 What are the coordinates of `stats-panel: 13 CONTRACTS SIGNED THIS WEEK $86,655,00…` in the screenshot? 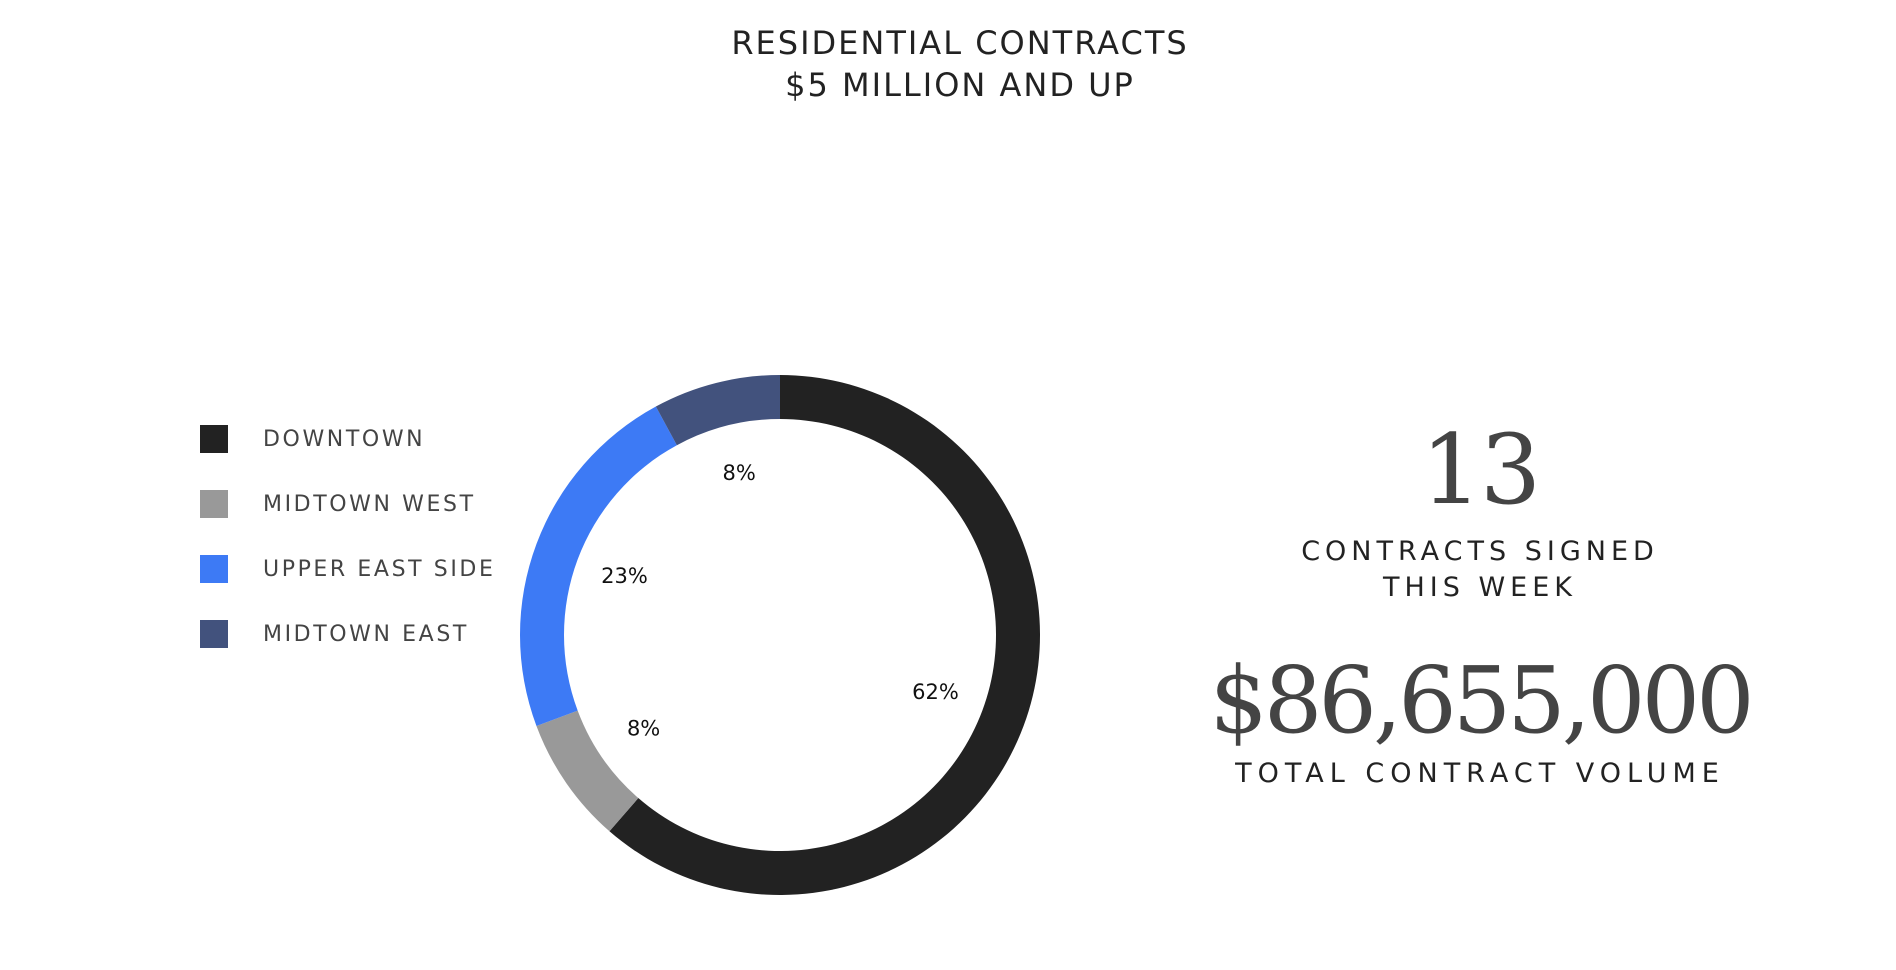 It's located at (1480, 604).